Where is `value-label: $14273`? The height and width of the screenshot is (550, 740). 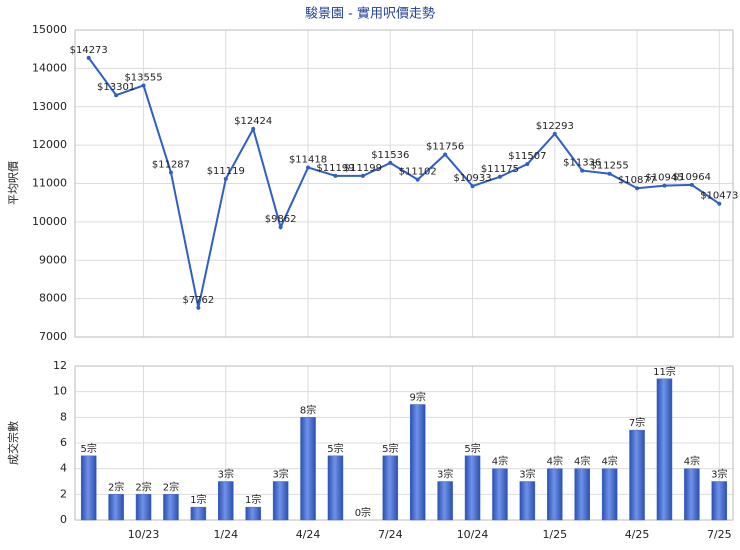 value-label: $14273 is located at coordinates (89, 50).